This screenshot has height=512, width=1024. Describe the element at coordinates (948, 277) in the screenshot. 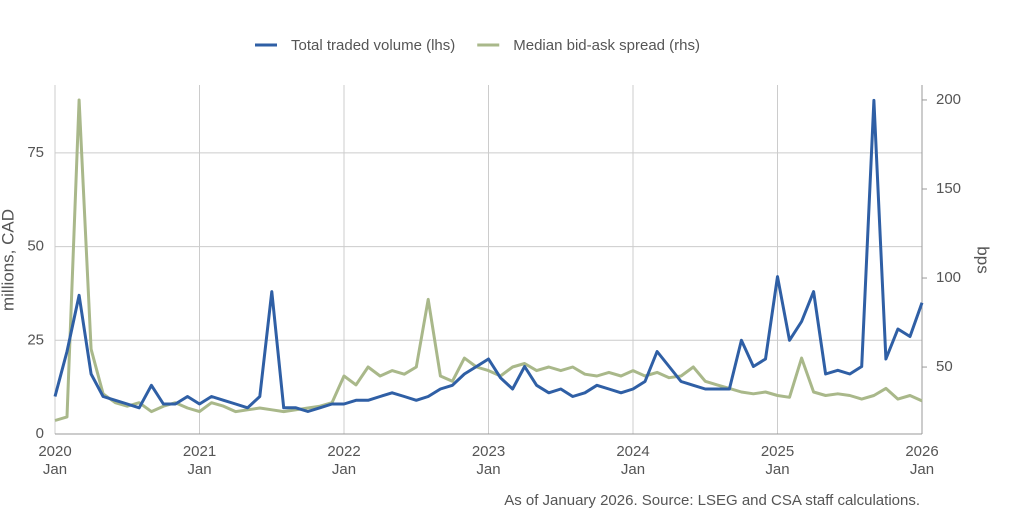

I see `y2-tick-label: 100` at that location.